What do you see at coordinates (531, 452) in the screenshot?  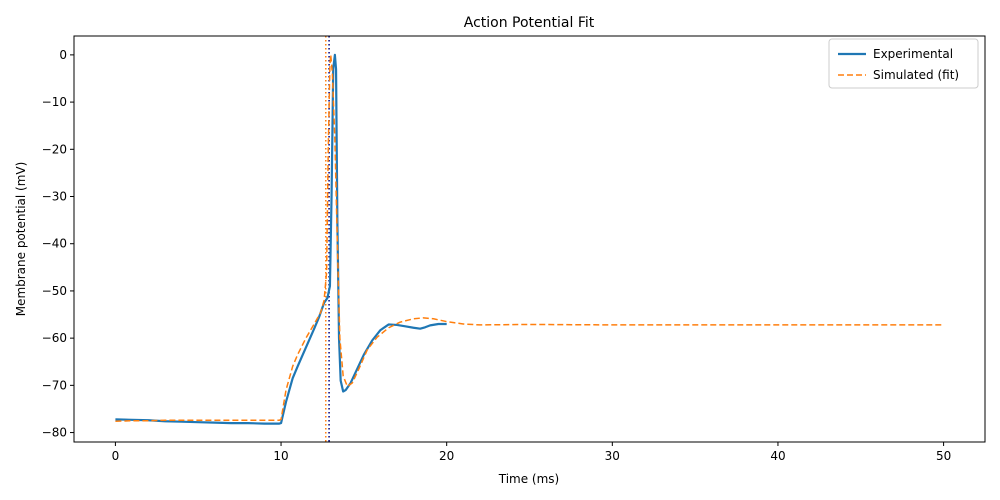 I see `x-axis-ticks: 0 10 20 30 40 50` at bounding box center [531, 452].